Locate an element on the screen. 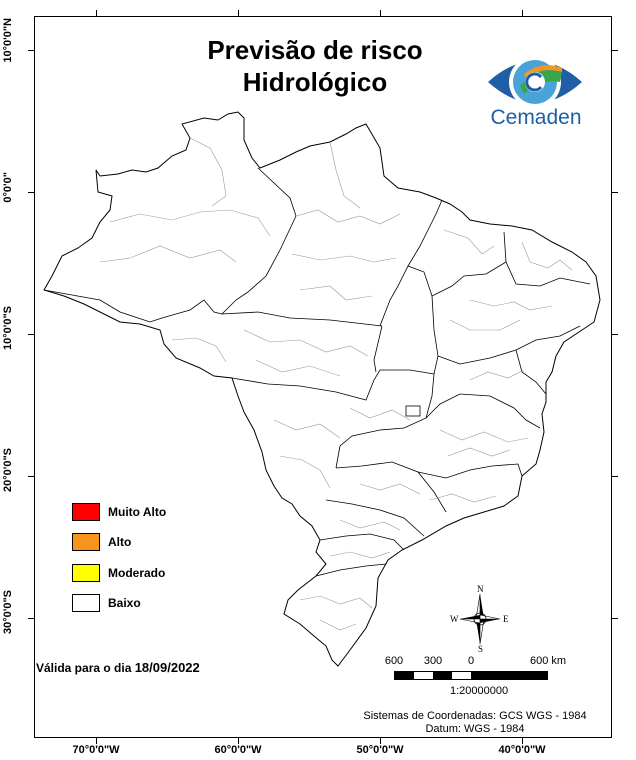 The height and width of the screenshot is (760, 636). legend-item-moderado: Moderado is located at coordinates (118, 573).